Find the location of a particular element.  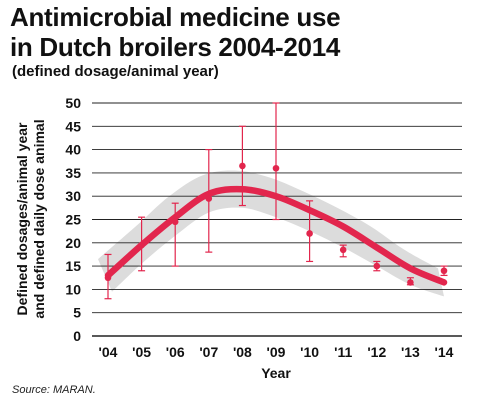

x-tick-label-10: '14 is located at coordinates (444, 352).